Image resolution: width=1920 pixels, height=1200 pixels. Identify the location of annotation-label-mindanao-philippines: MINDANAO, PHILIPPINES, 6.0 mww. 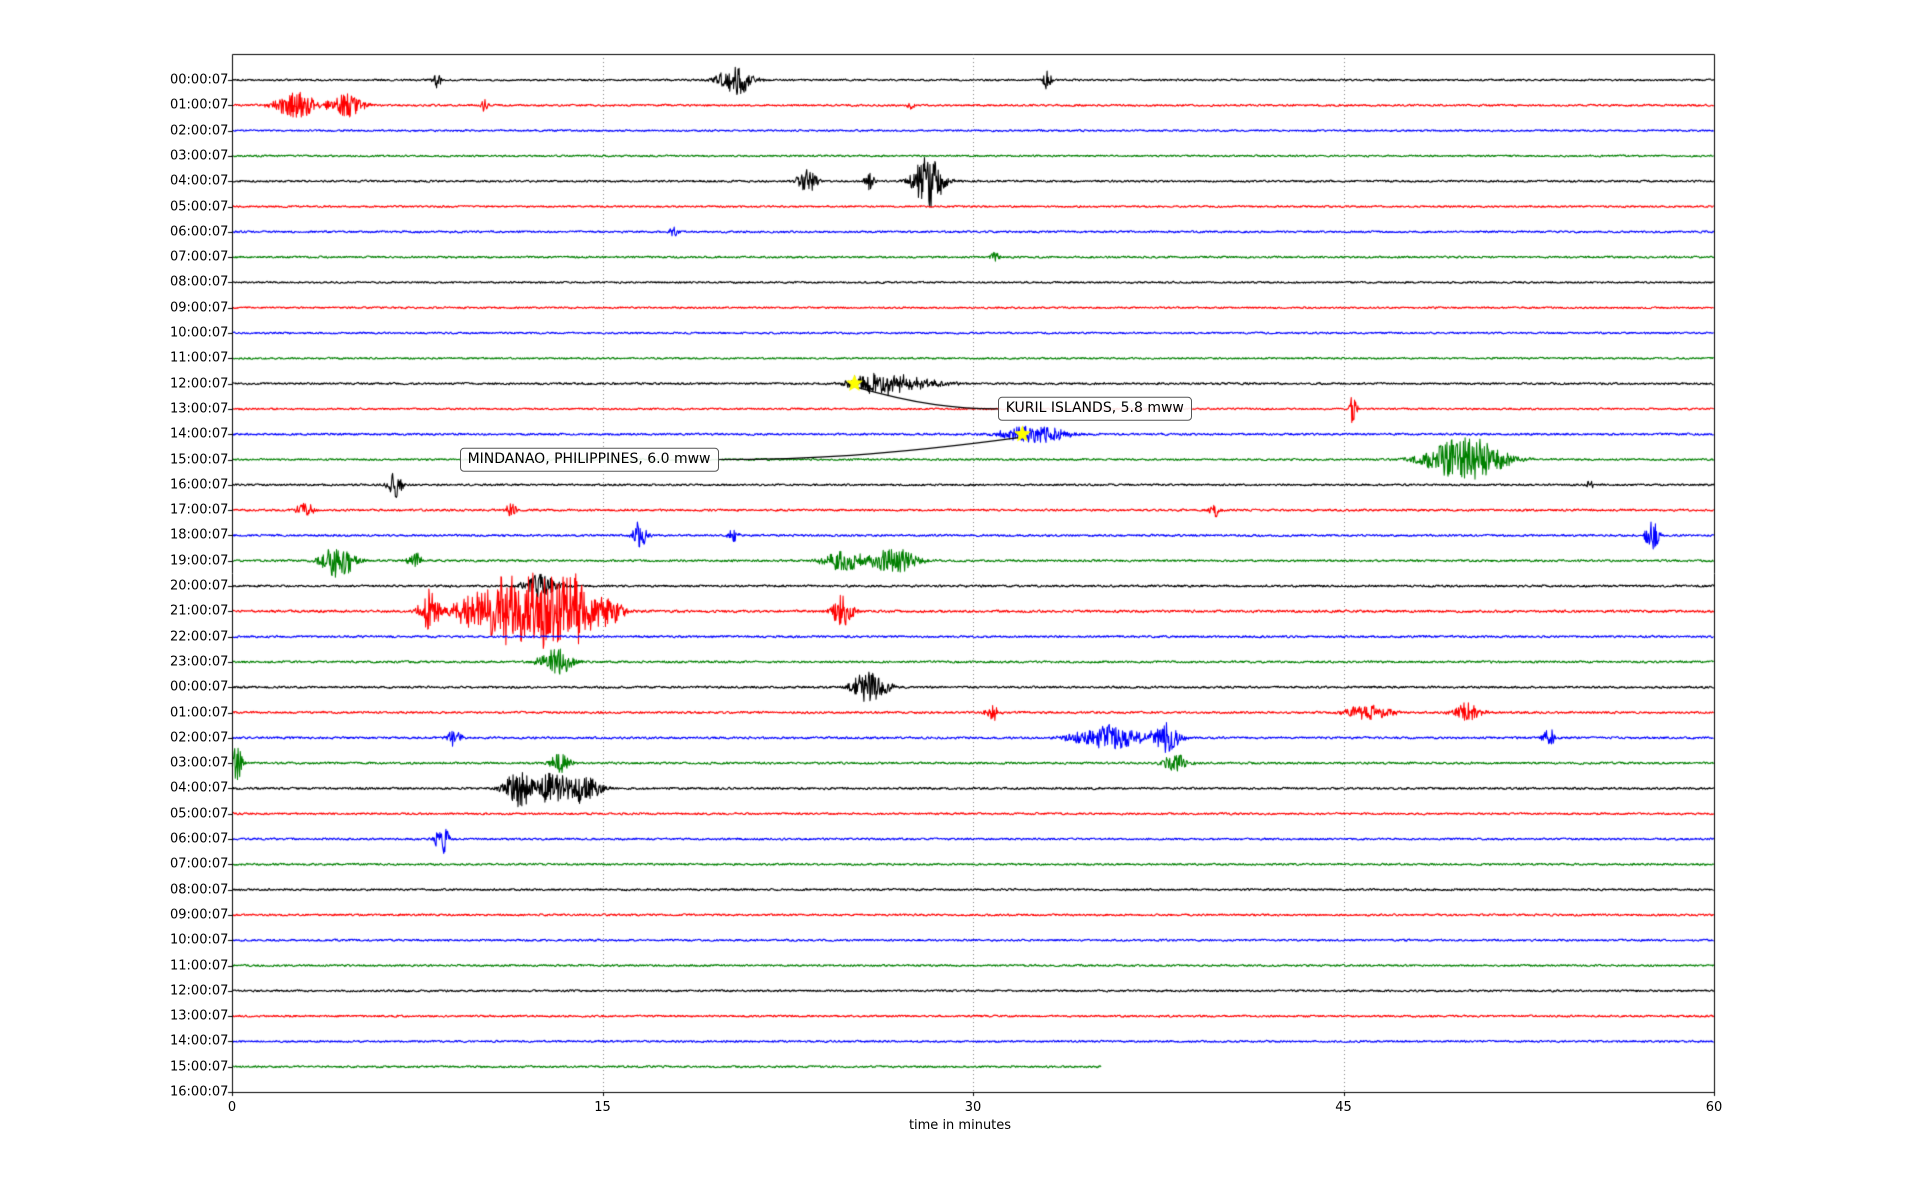
(589, 459).